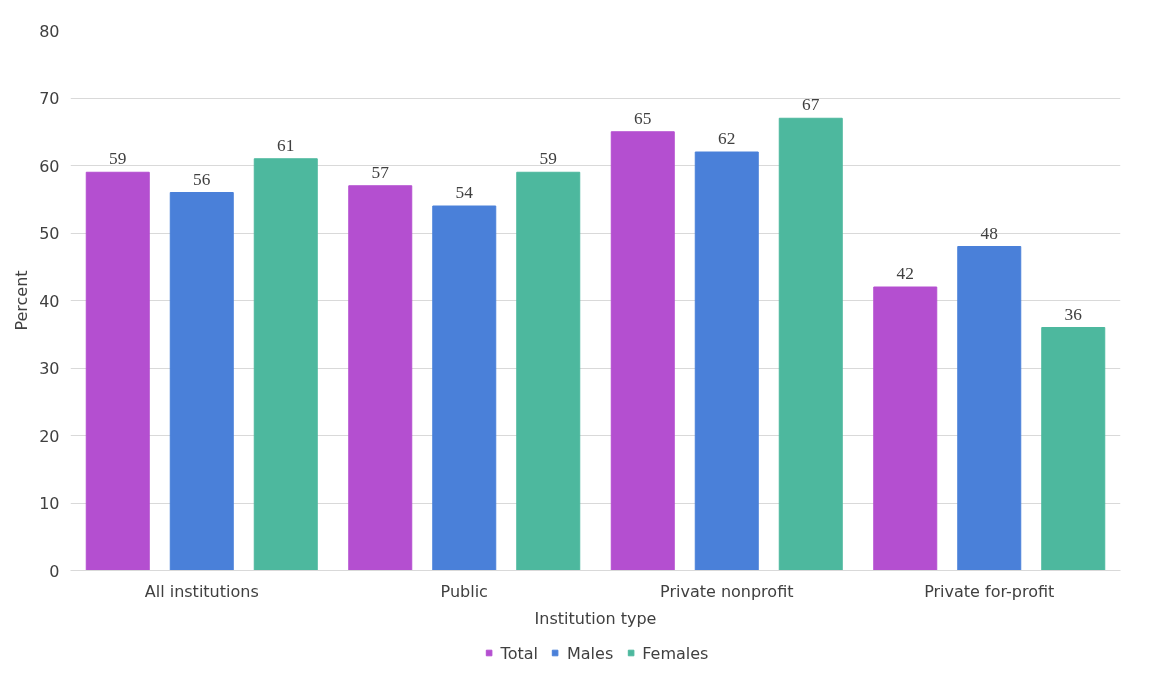 This screenshot has height=687, width=1151. I want to click on y-tick-label: 80, so click(49, 31).